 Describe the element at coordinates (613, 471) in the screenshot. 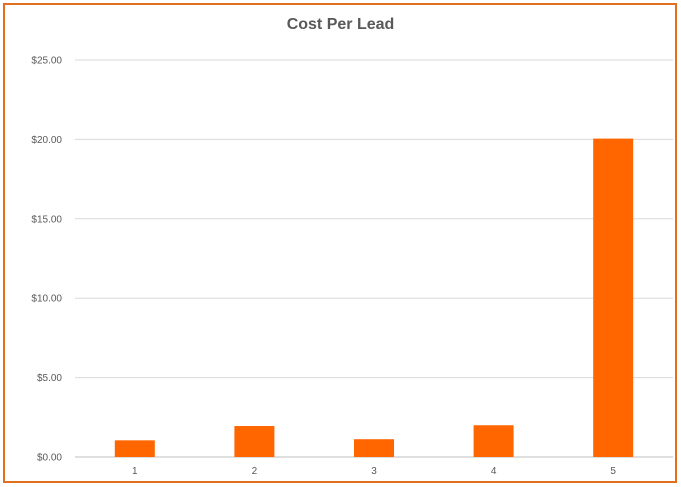

I see `x-tick-label: 5` at that location.